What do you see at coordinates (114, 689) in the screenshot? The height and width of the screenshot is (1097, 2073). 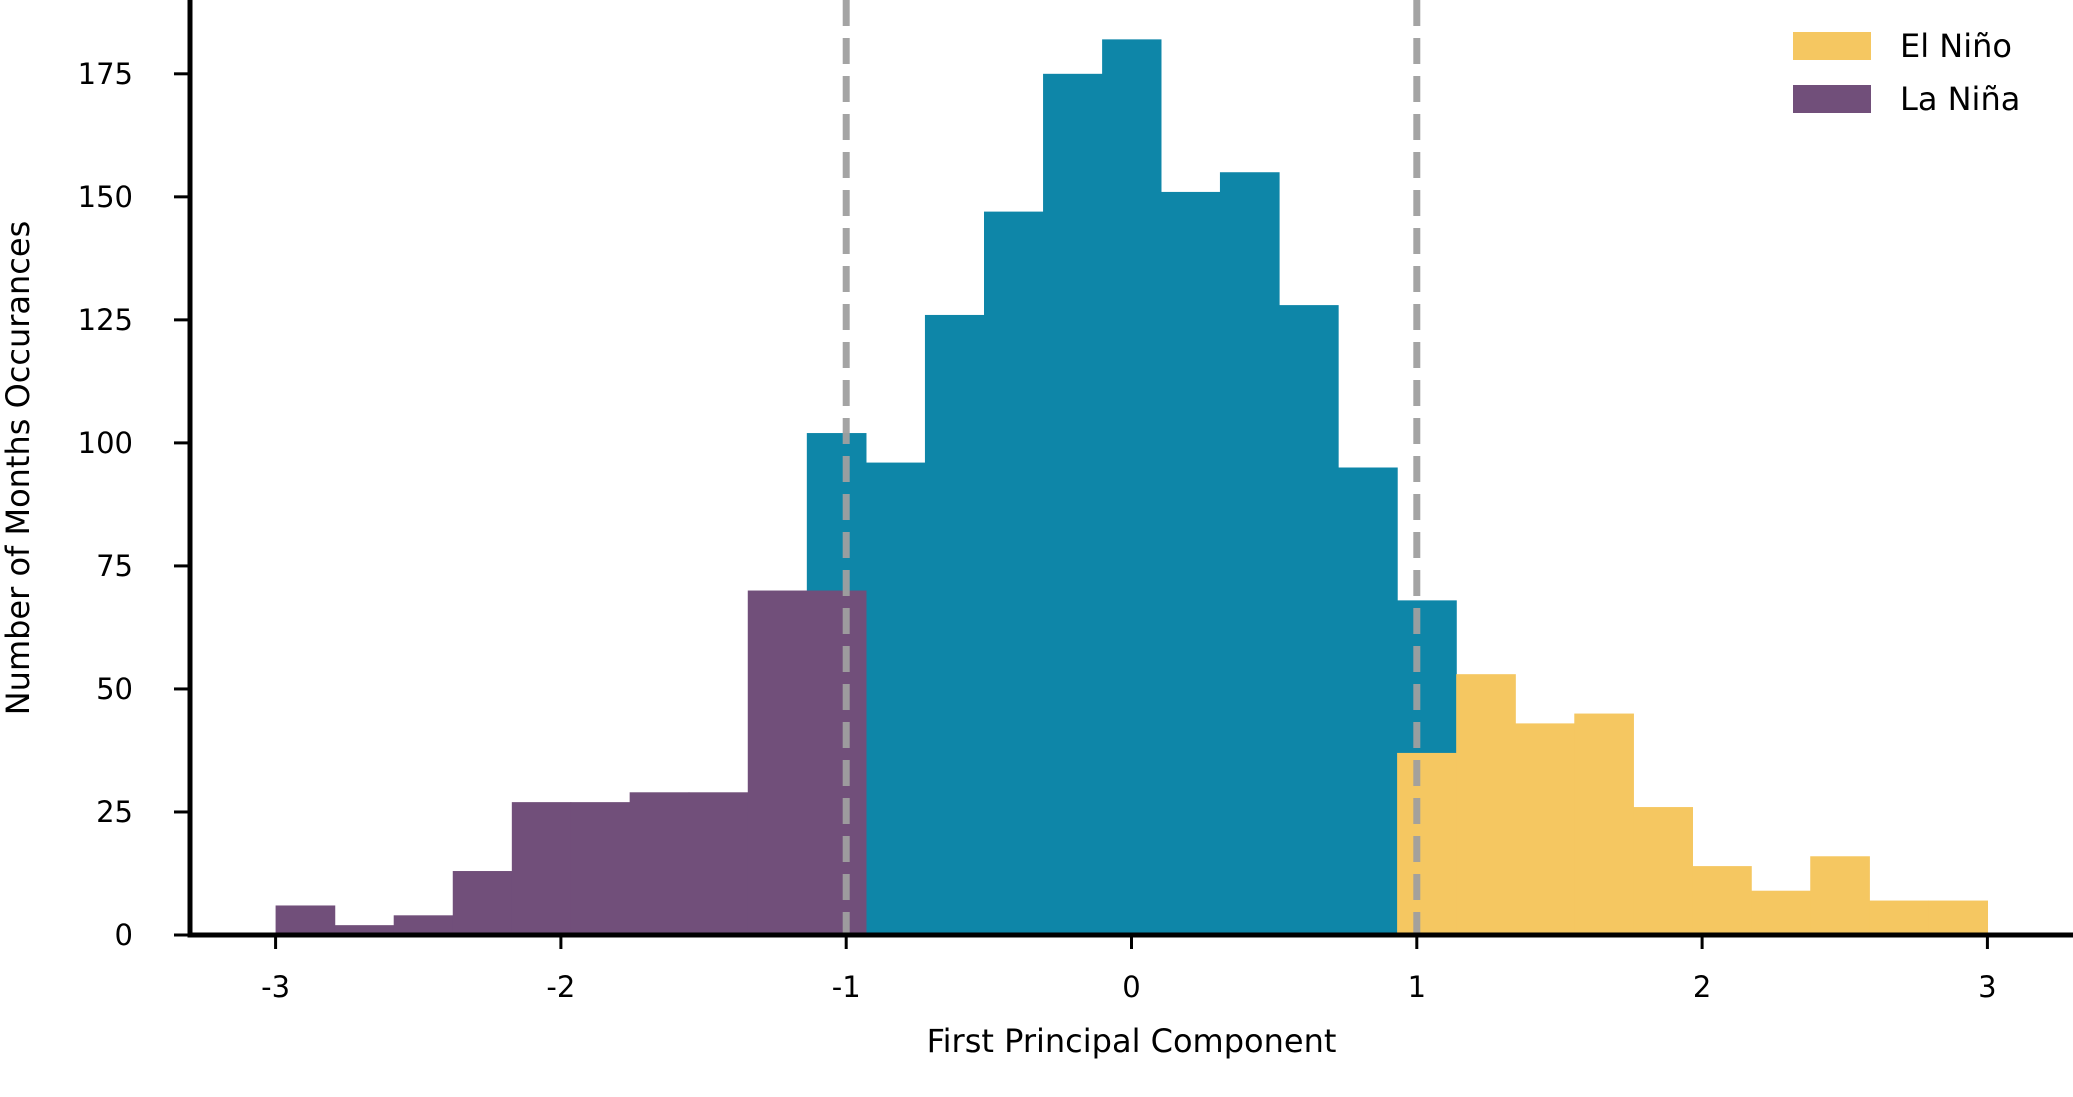 I see `y-tick-label-2: 50` at bounding box center [114, 689].